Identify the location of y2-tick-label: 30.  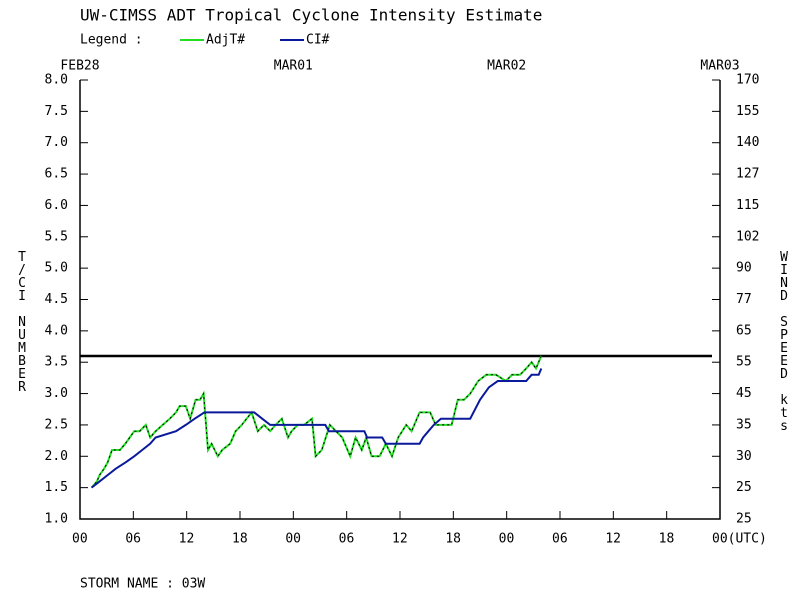
(744, 456).